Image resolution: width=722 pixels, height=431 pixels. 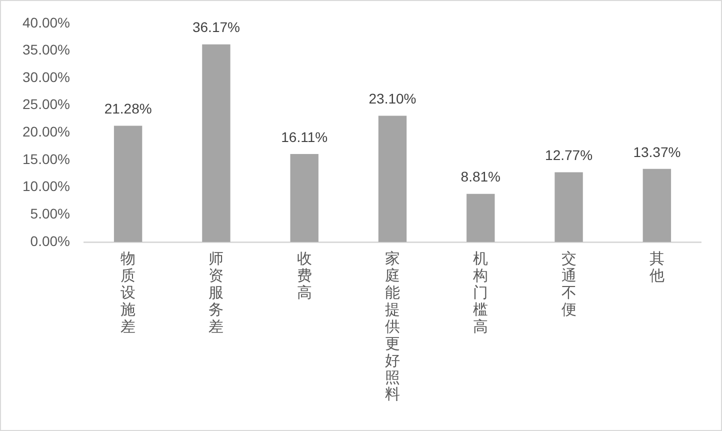 I want to click on x-tick-label: 物质设施差, so click(x=128, y=293).